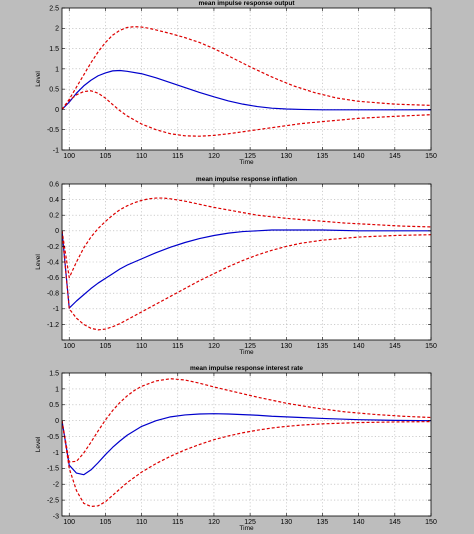 This screenshot has height=534, width=474. What do you see at coordinates (53, 469) in the screenshot?
I see `y-tick-label: -1.5` at bounding box center [53, 469].